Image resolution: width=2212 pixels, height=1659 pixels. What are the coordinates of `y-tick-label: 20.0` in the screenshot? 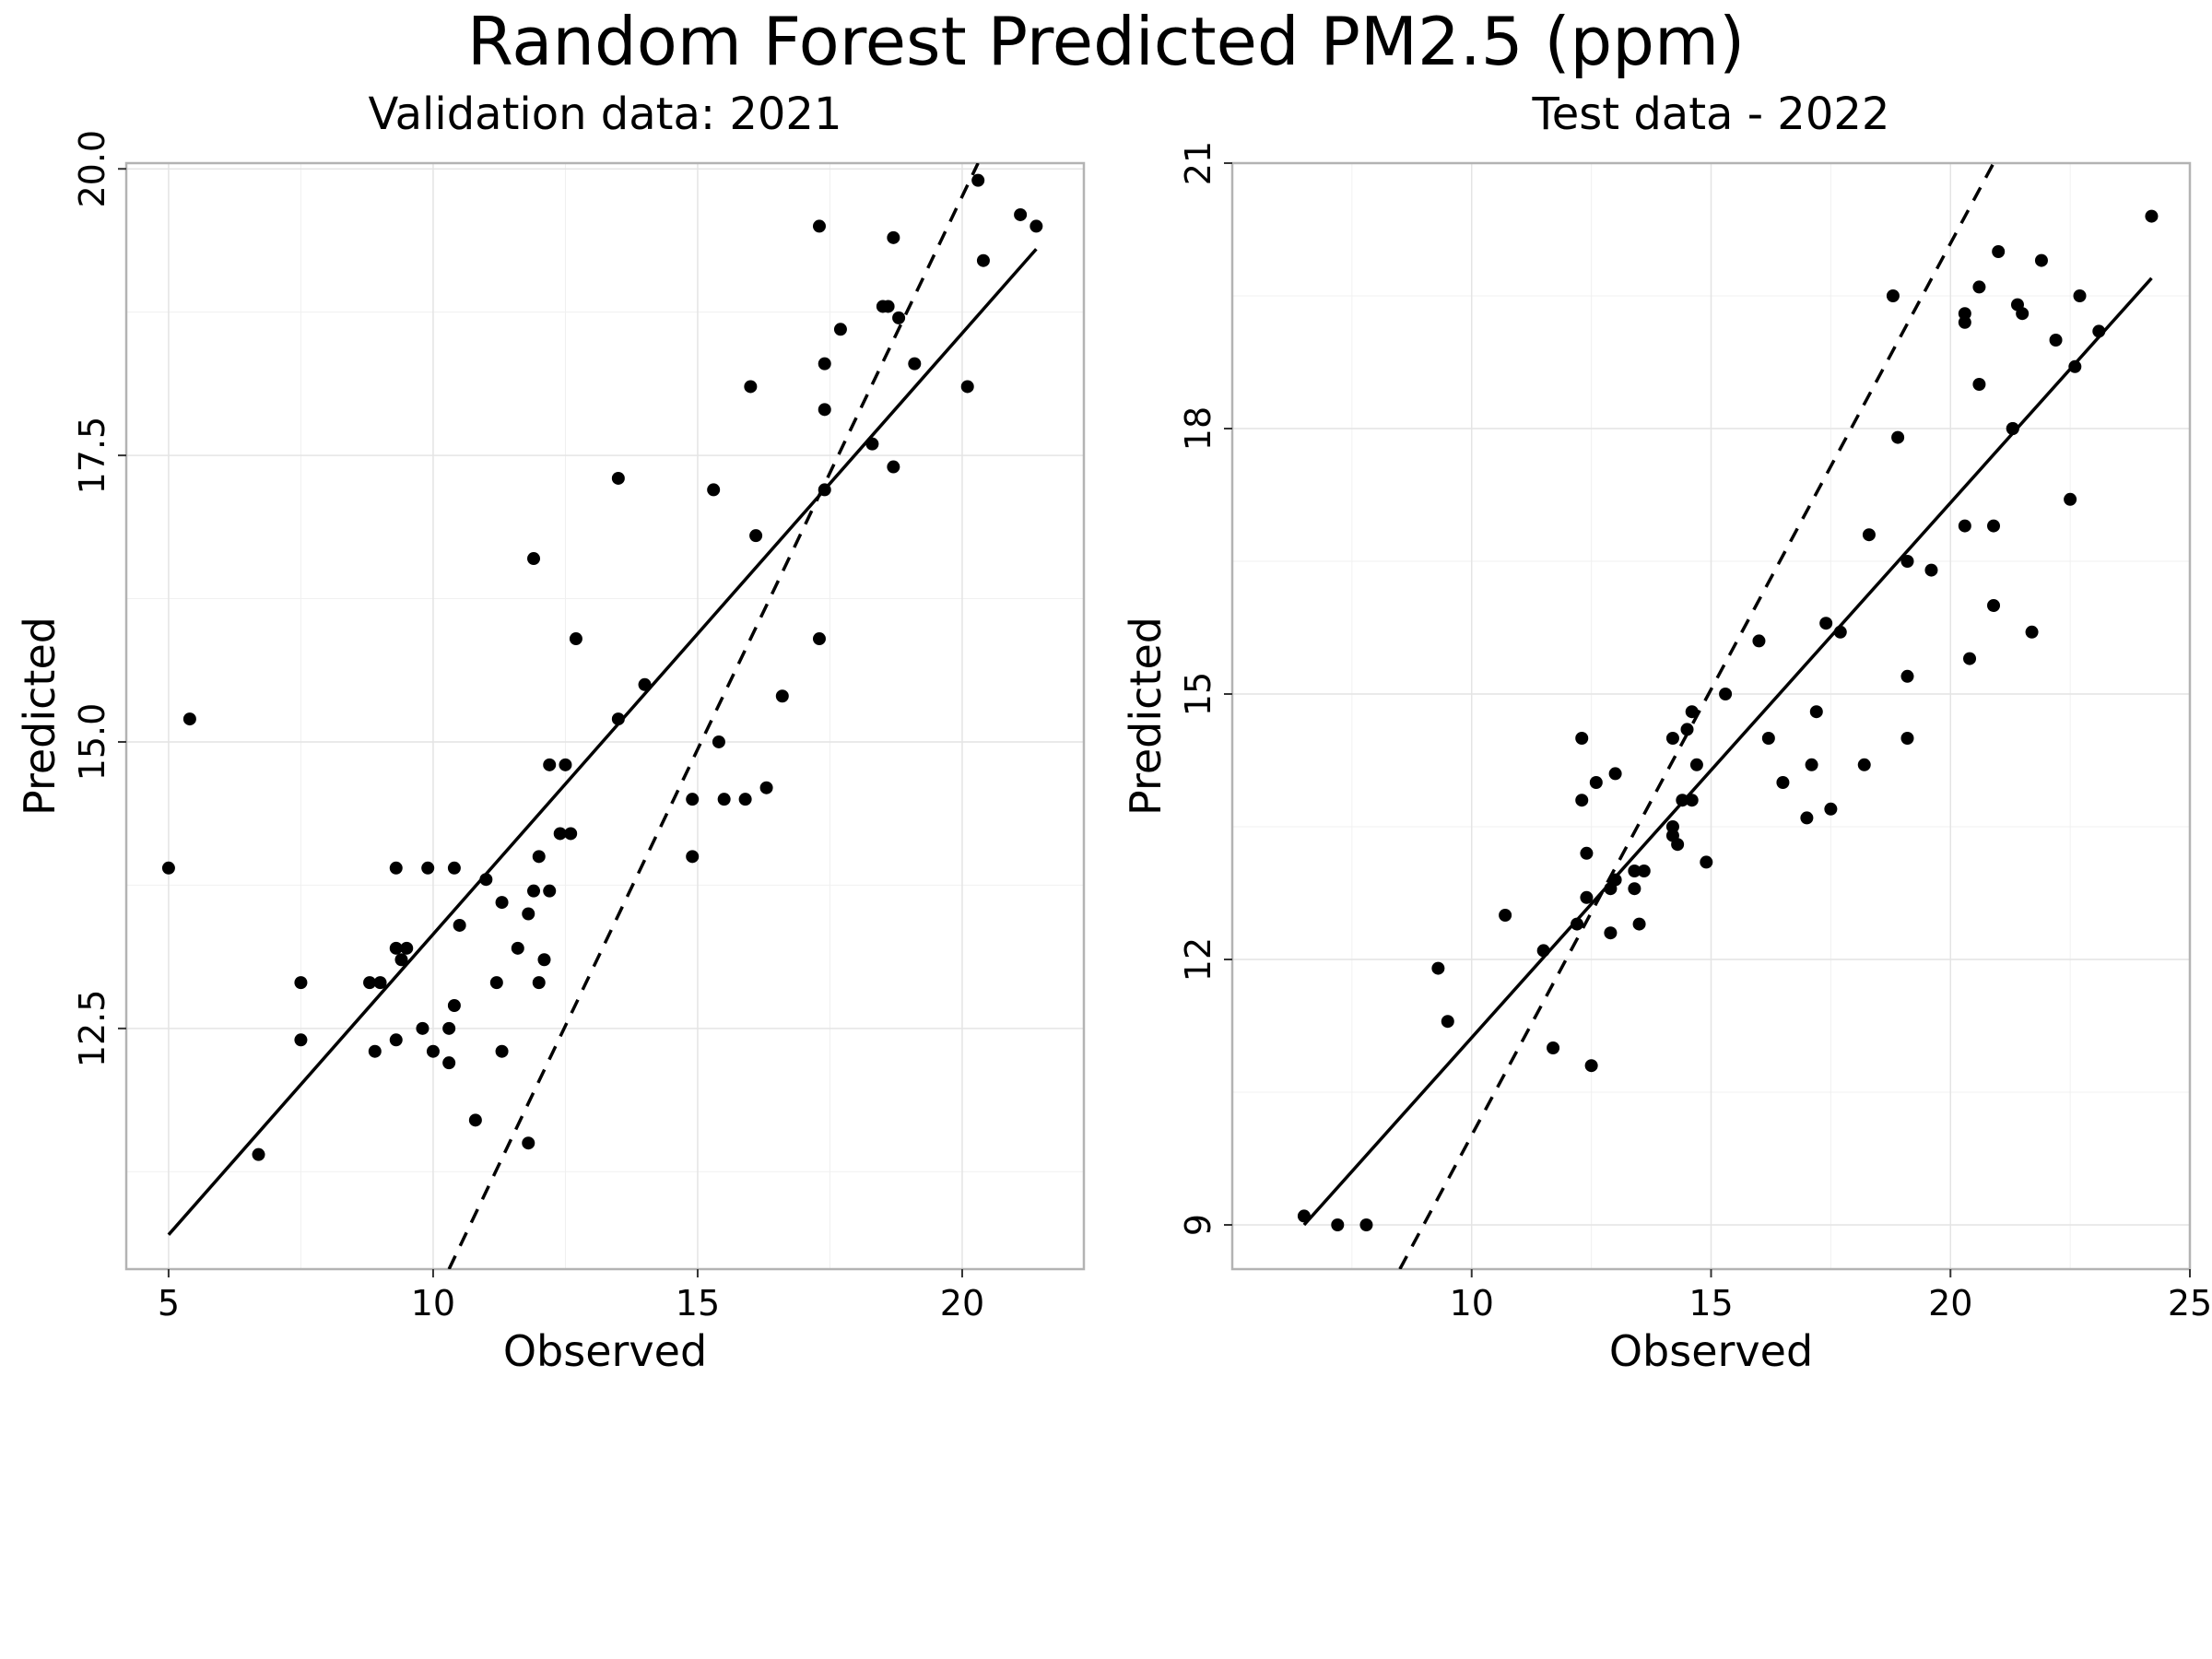 It's located at (92, 169).